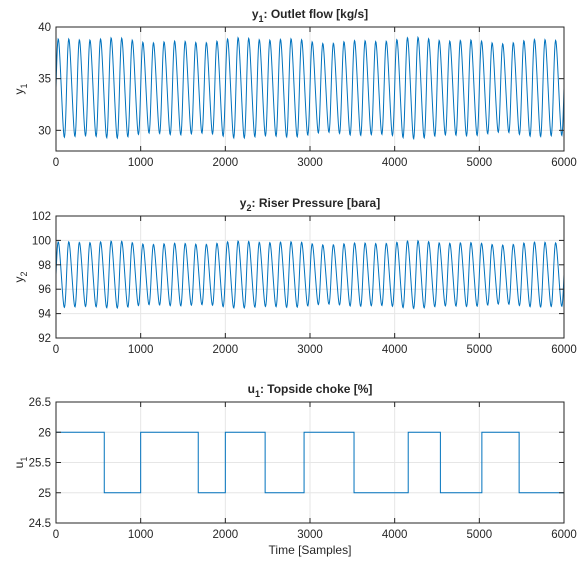  I want to click on y-tick-label: 100, so click(41, 241).